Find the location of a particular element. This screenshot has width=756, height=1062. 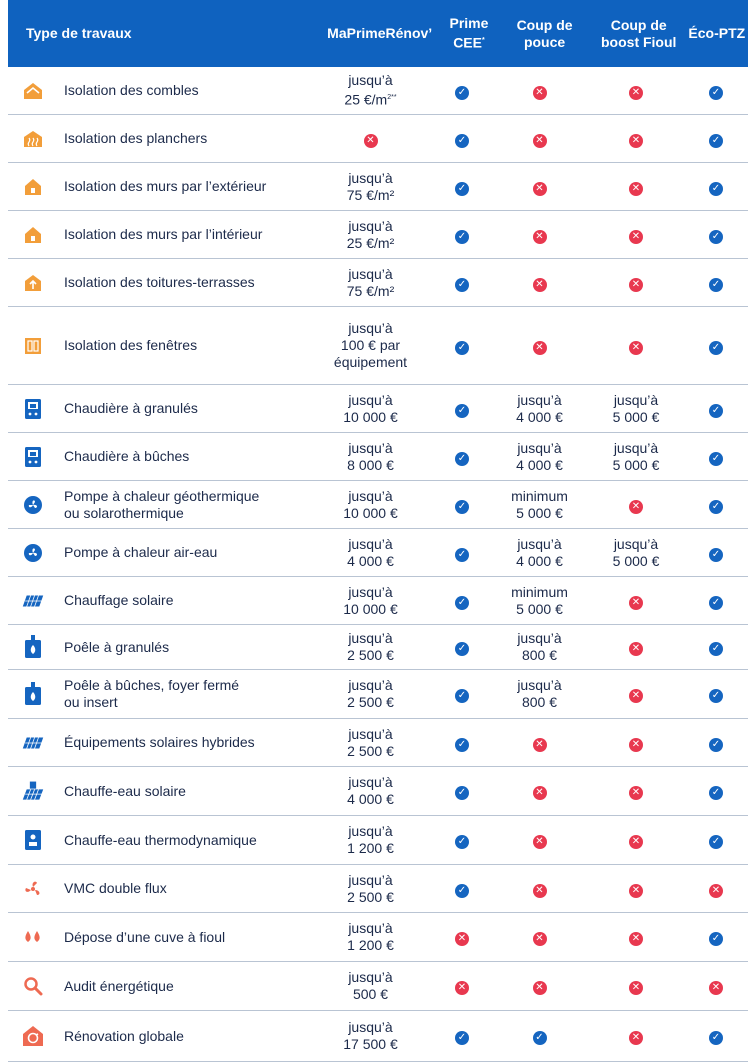

mpr-cell: ✕ is located at coordinates (370, 139).